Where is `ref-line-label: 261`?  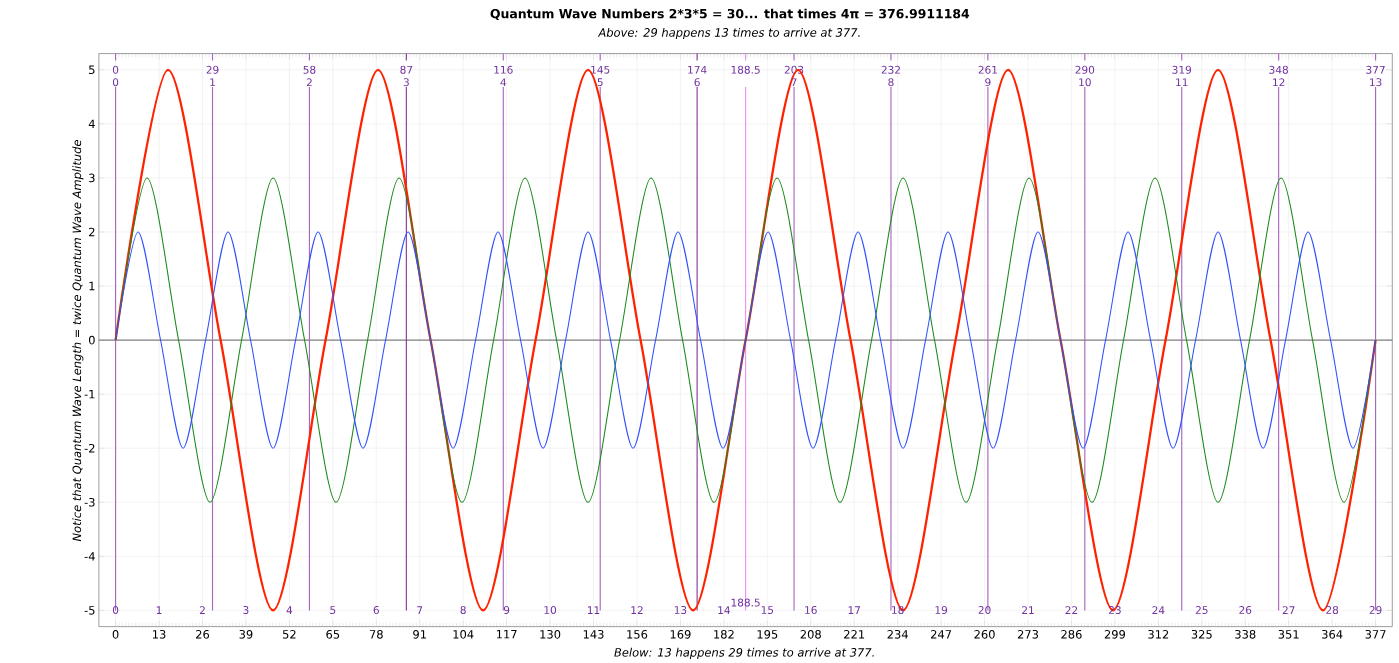
ref-line-label: 261 is located at coordinates (987, 69).